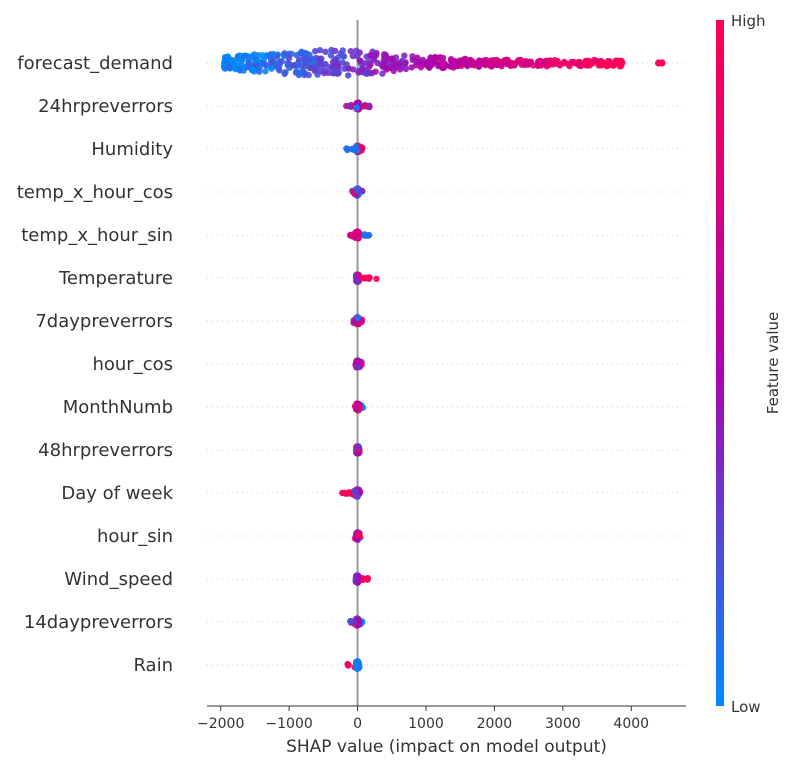 The image size is (800, 769). What do you see at coordinates (288, 724) in the screenshot?
I see `x-tick-label: −1000` at bounding box center [288, 724].